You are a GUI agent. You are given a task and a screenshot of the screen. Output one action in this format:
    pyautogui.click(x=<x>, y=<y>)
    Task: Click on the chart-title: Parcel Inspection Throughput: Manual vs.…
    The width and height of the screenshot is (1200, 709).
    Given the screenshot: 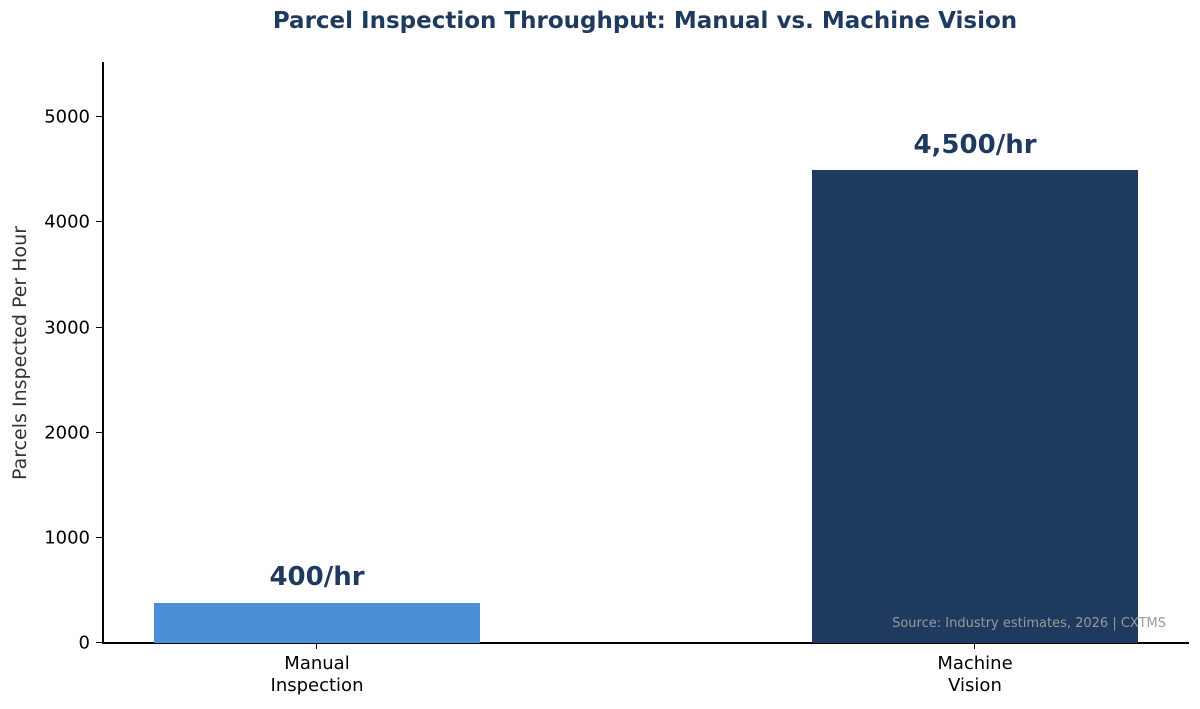 What is the action you would take?
    pyautogui.click(x=645, y=21)
    